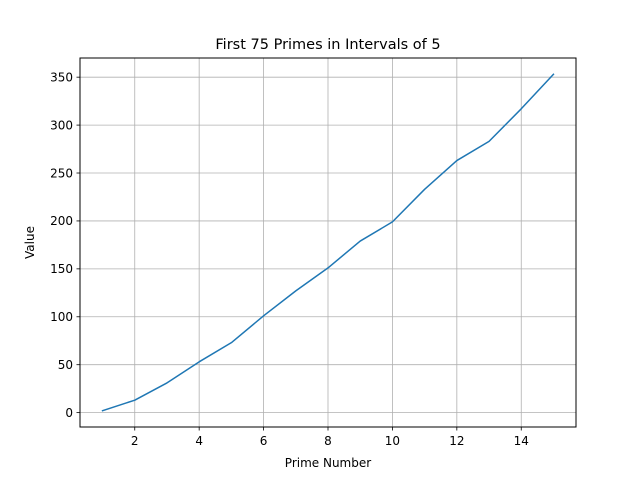 This screenshot has height=480, width=640. I want to click on y-tick-label: 50, so click(65, 365).